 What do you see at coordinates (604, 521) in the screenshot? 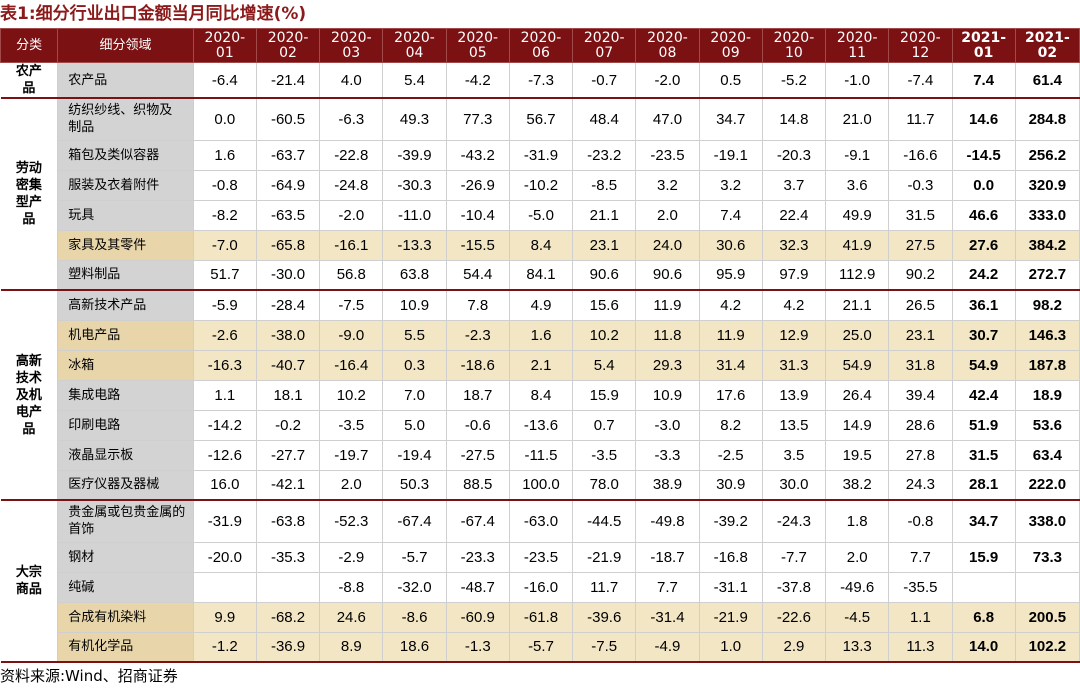
I see `value-cell: -44.5` at bounding box center [604, 521].